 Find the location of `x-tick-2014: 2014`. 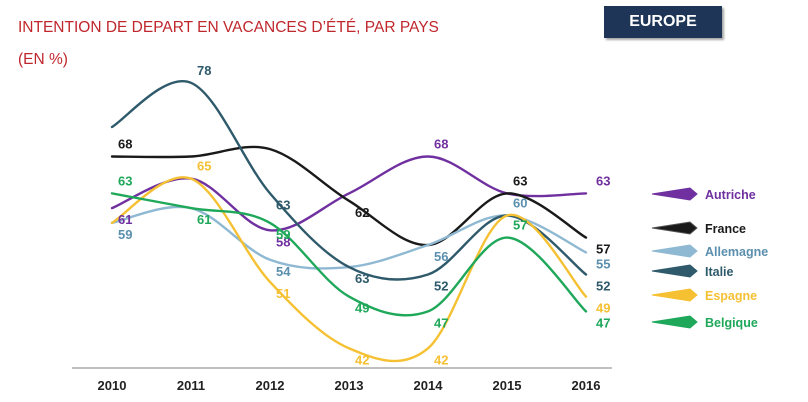

x-tick-2014: 2014 is located at coordinates (429, 385).